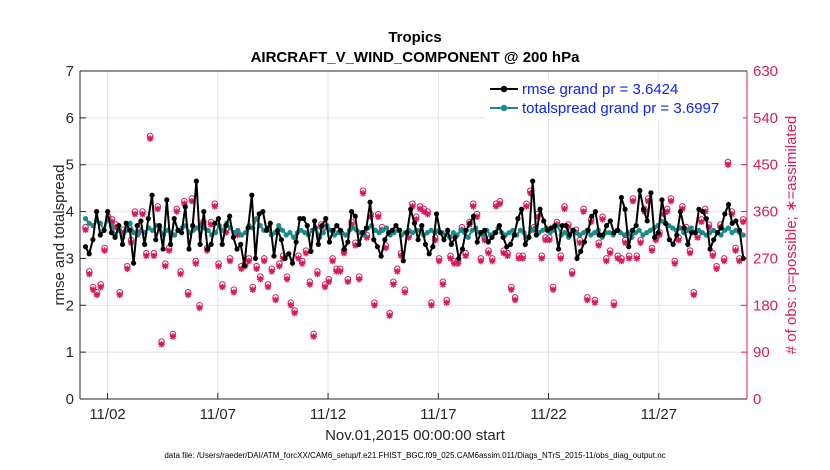 This screenshot has width=830, height=470. I want to click on legend-entry-totalspread: totalspread grand pr = 3.6997, so click(620, 108).